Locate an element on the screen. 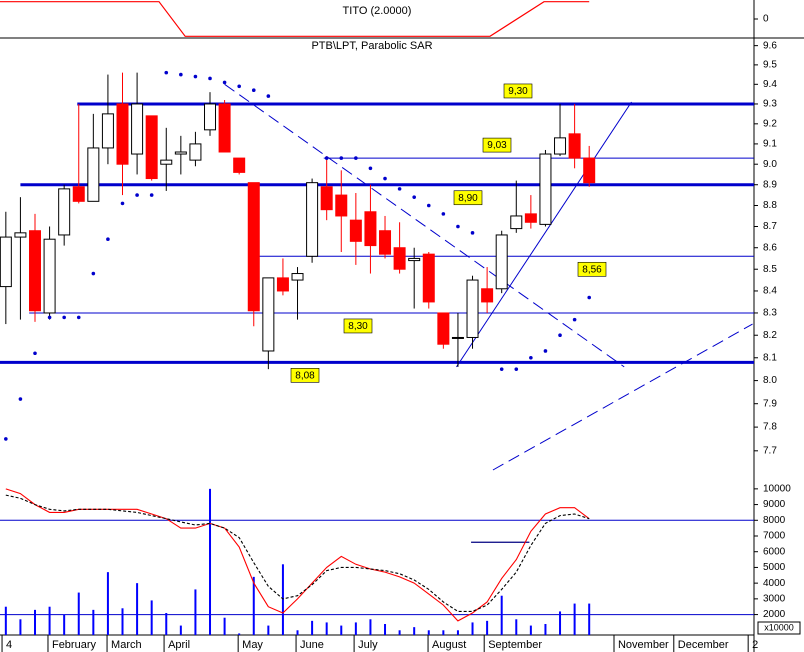  level-label: 8,90 is located at coordinates (468, 198).